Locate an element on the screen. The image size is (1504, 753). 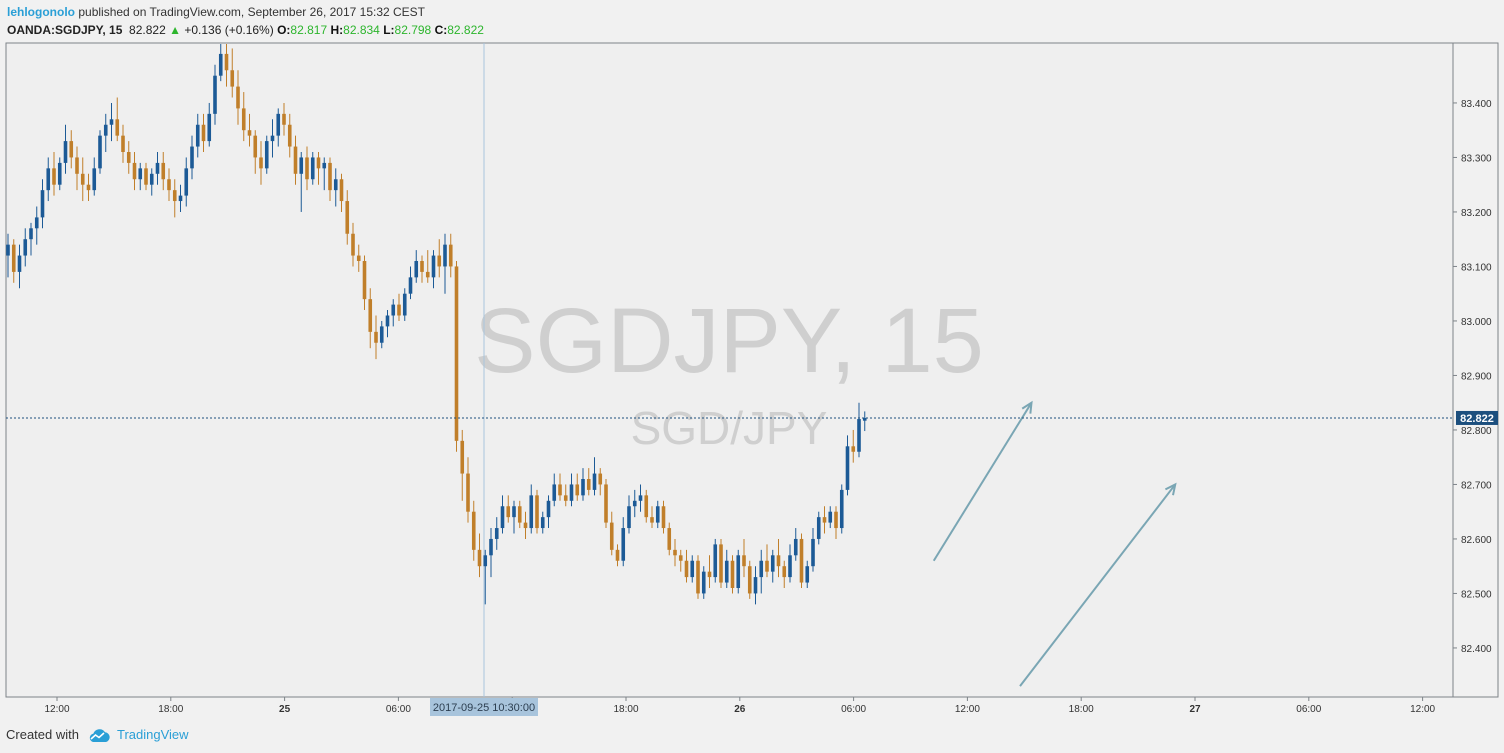
watermark-sub: SGD/JPY is located at coordinates (729, 428).